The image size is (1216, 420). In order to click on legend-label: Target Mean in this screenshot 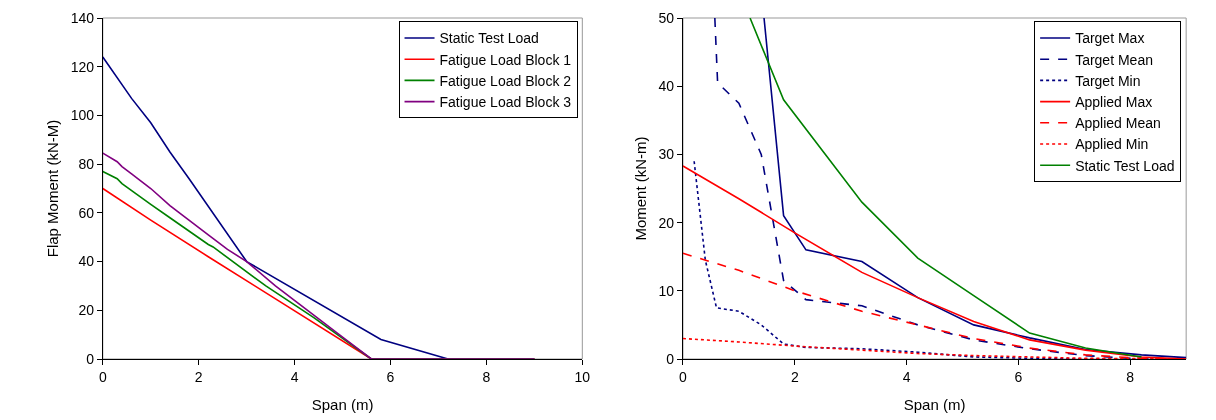, I will do `click(1114, 59)`.